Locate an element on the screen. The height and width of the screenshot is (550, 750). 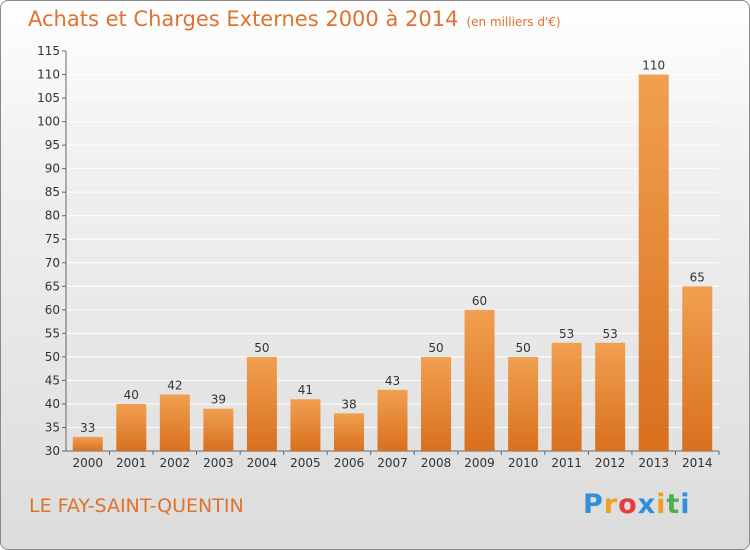
brand-logo: Proxiti is located at coordinates (637, 504).